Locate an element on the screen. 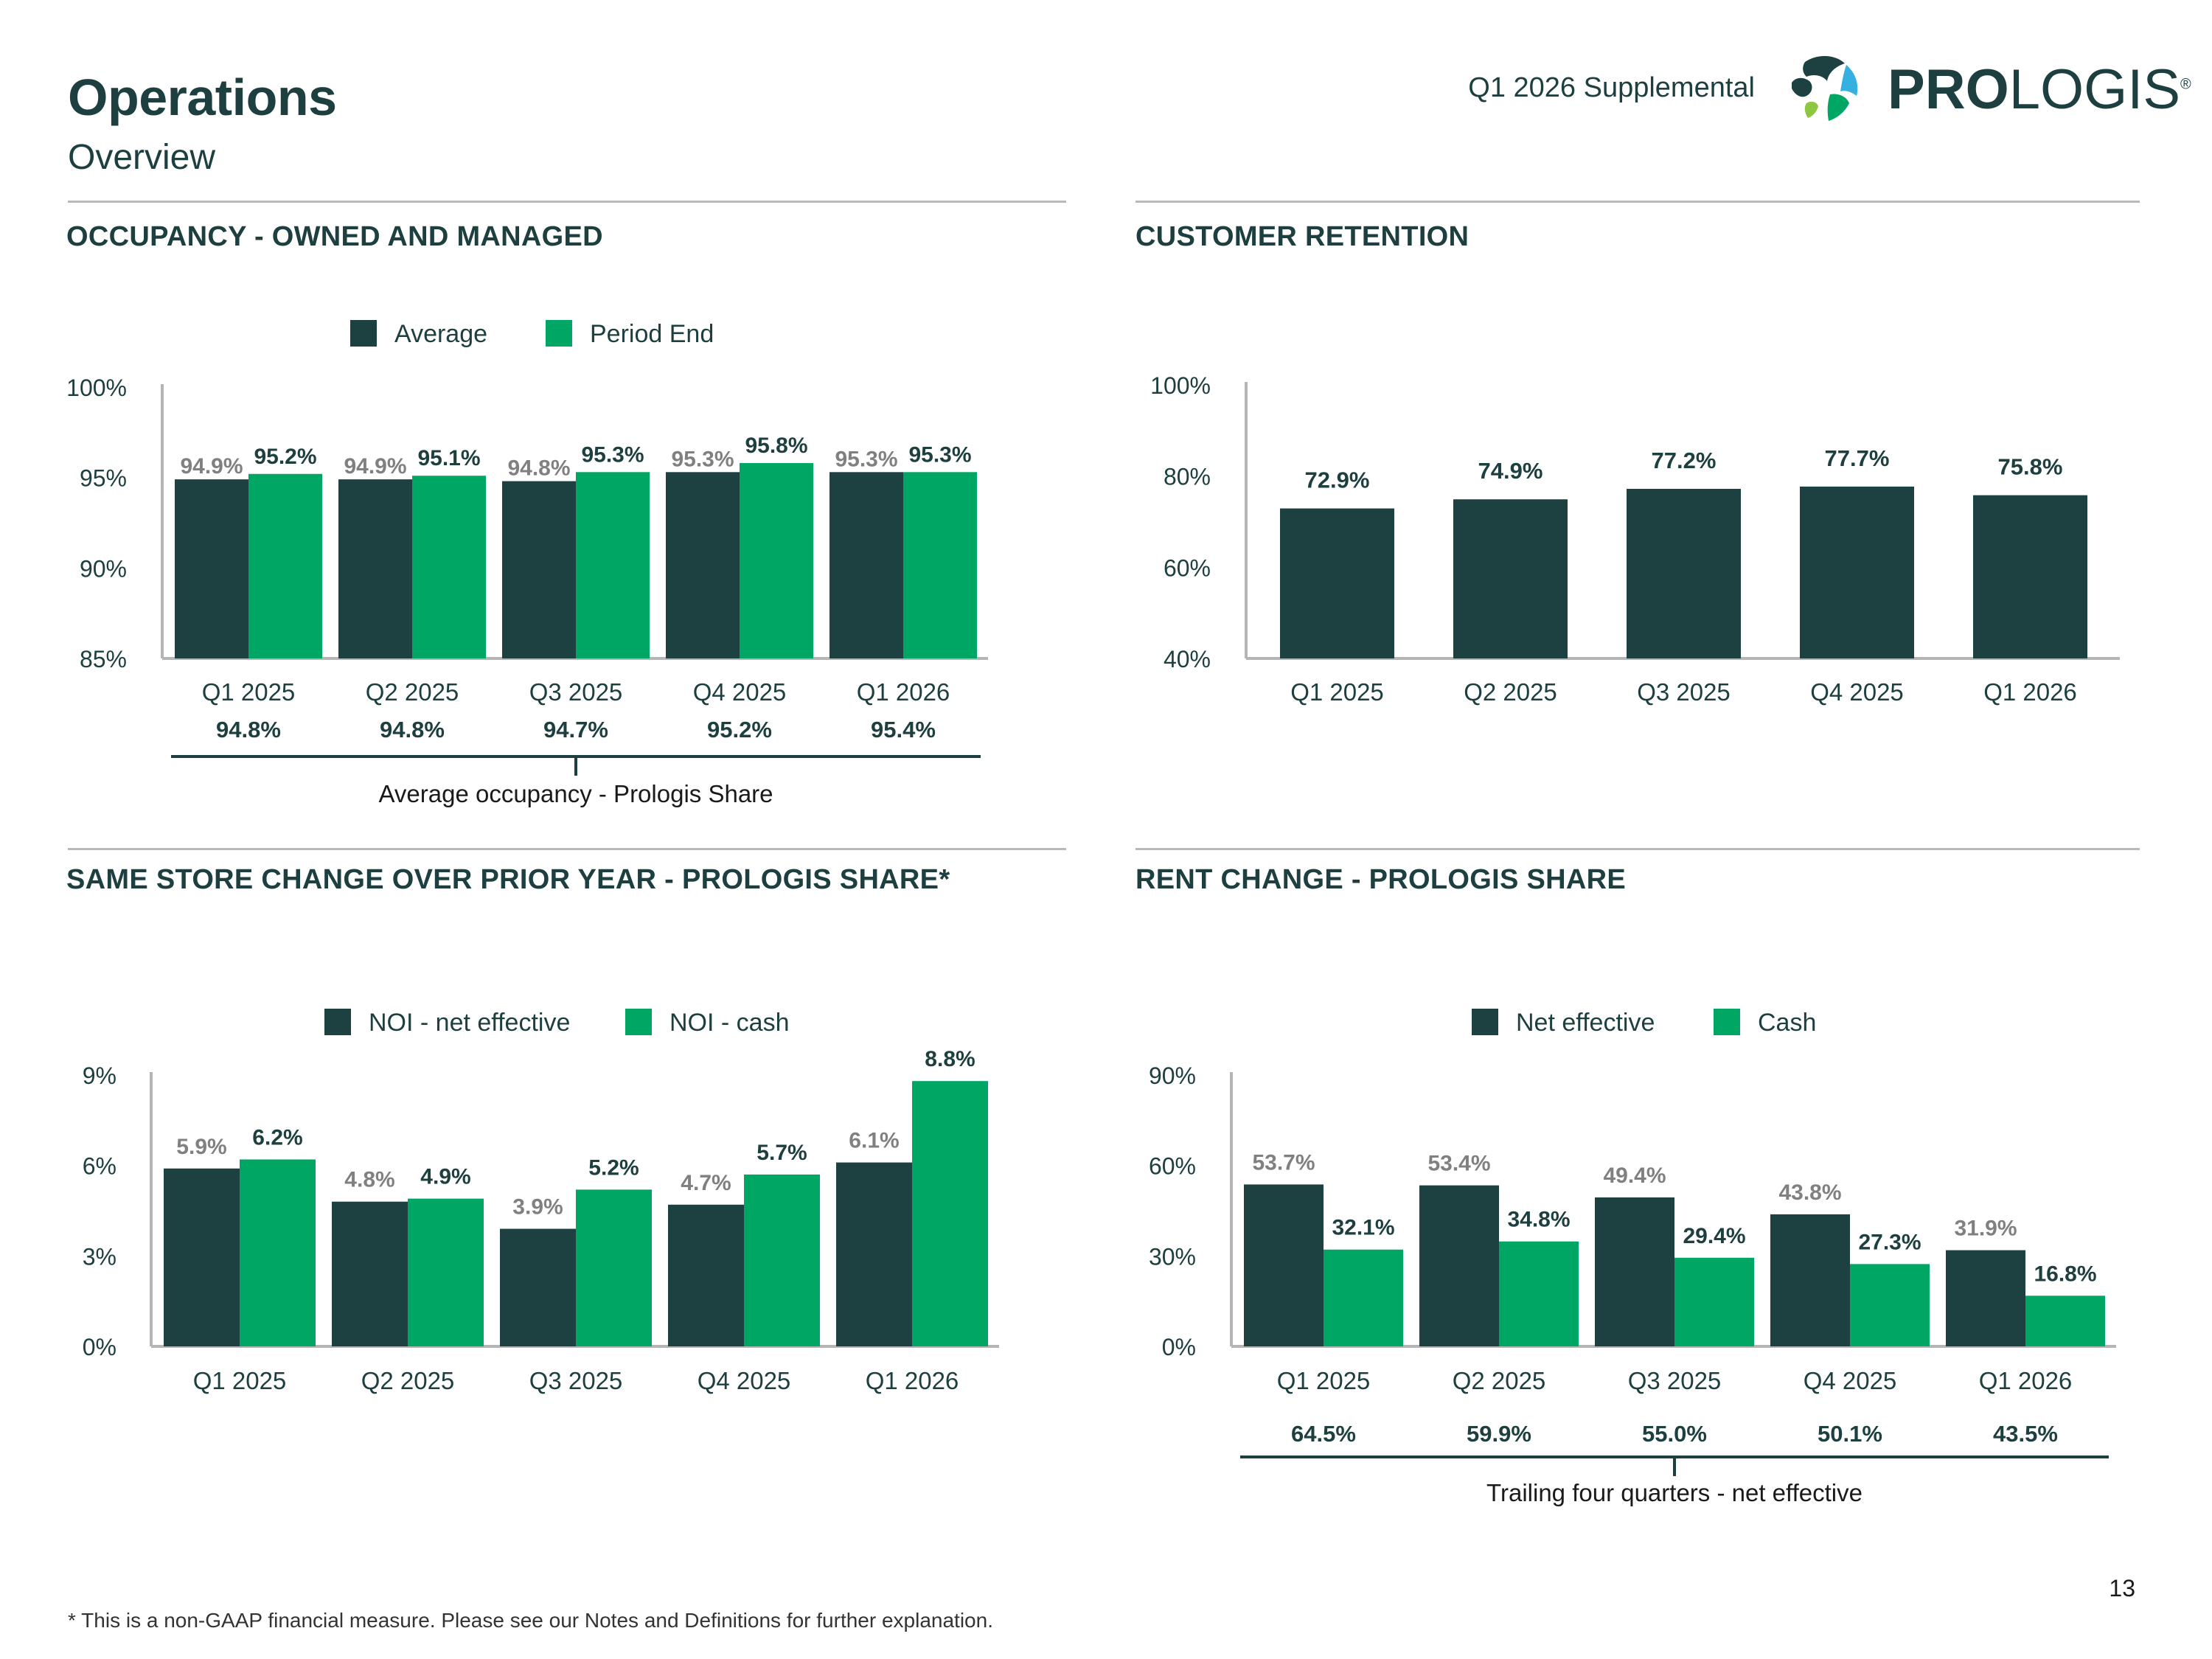  legend-label: Average is located at coordinates (440, 334).